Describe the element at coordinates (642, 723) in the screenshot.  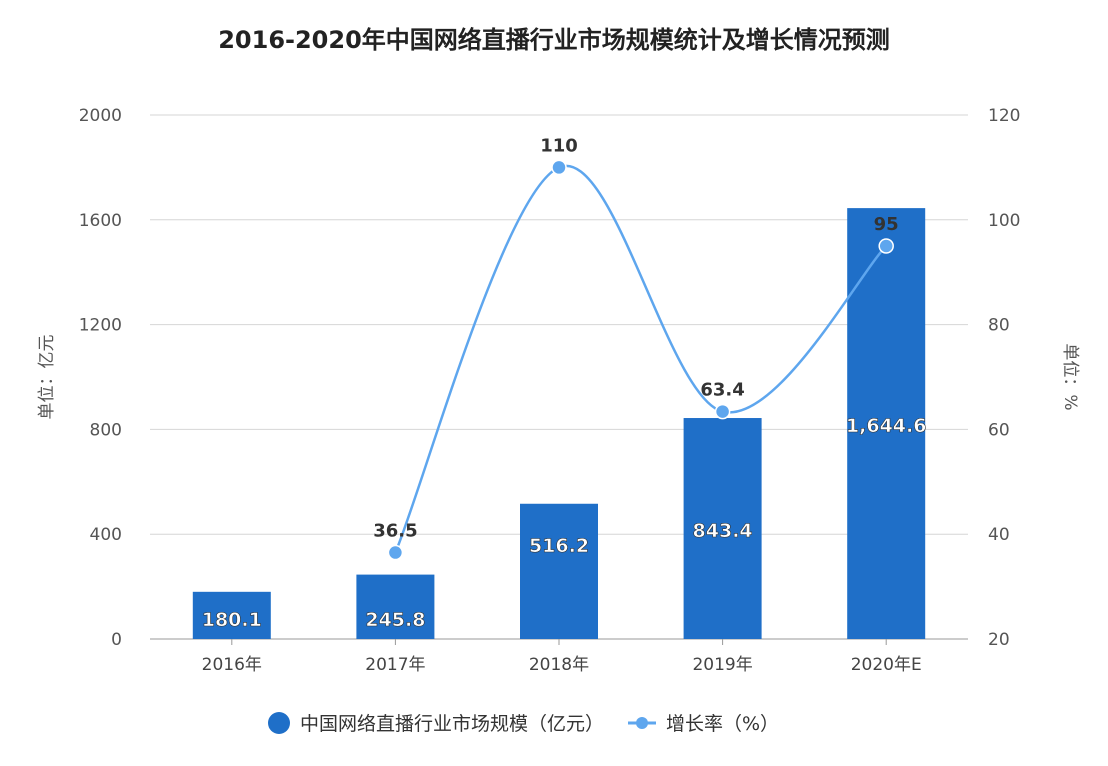
I see `legend-line-point` at that location.